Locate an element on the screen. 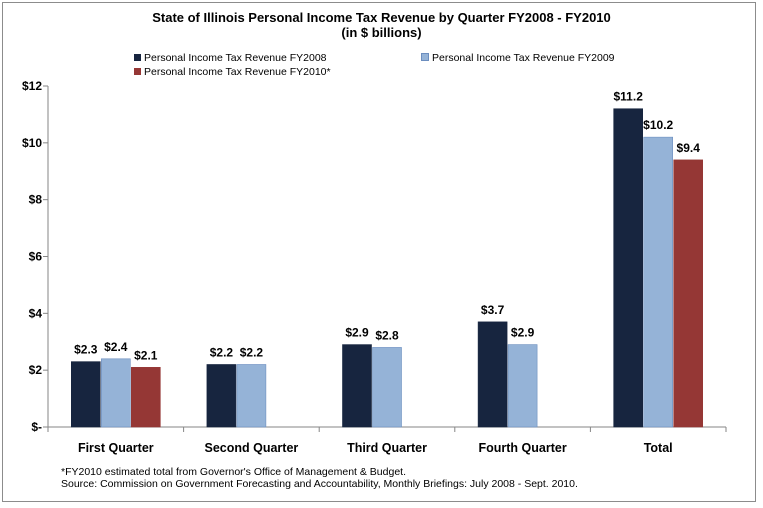  data-label: $10.2 is located at coordinates (658, 125).